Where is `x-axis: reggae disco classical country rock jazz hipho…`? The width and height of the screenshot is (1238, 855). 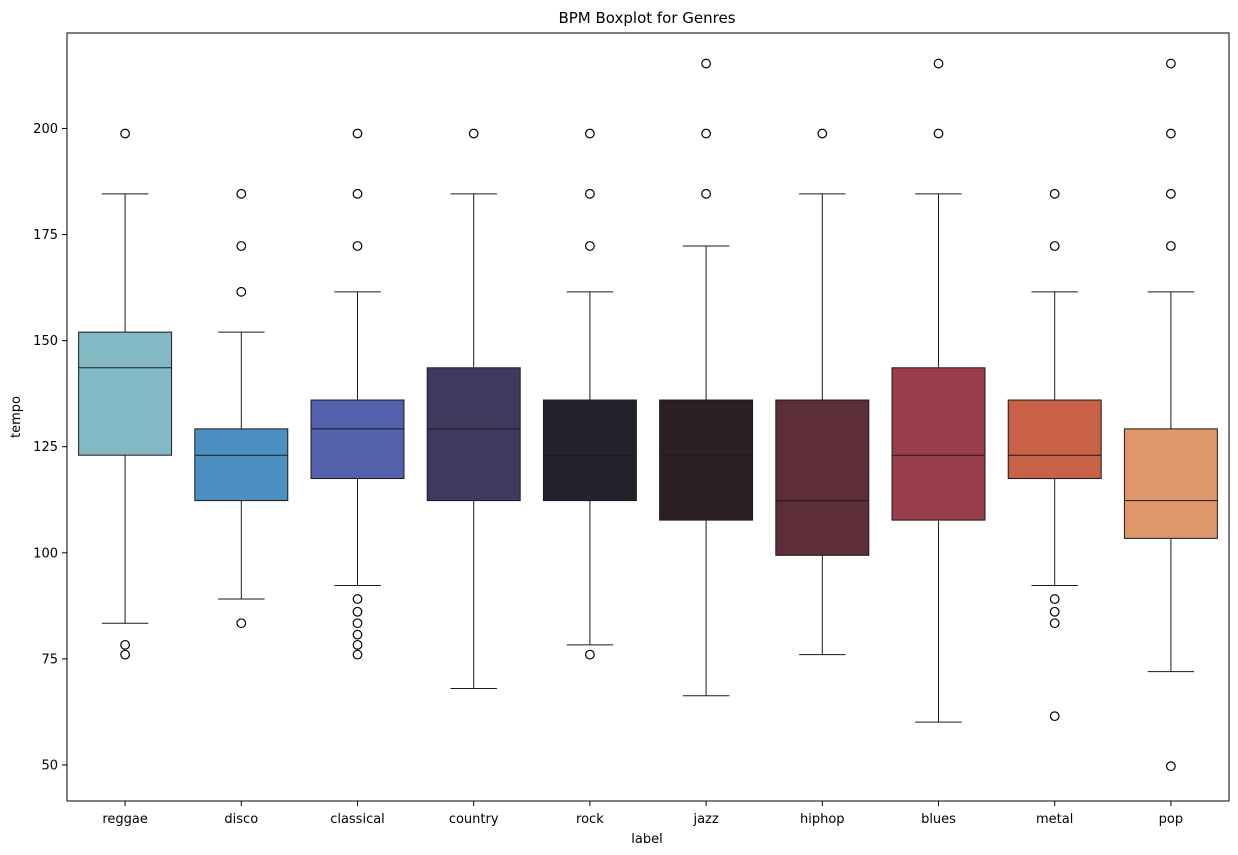 x-axis: reggae disco classical country rock jazz hipho… is located at coordinates (642, 814).